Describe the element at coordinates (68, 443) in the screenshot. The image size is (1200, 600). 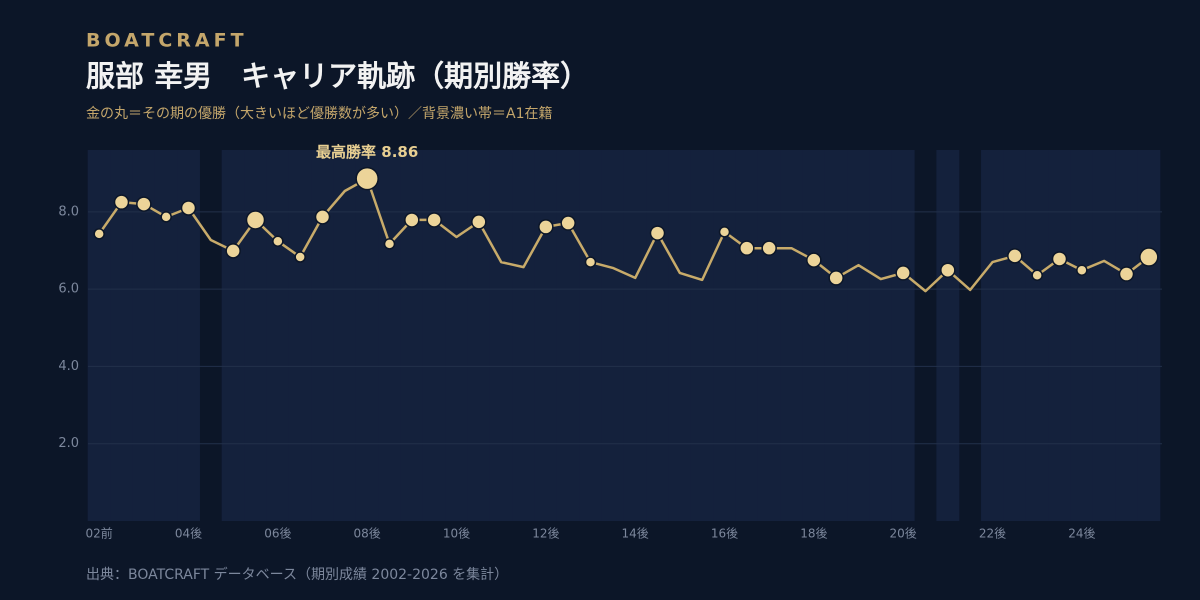
I see `y-tick-label: 2.0` at that location.